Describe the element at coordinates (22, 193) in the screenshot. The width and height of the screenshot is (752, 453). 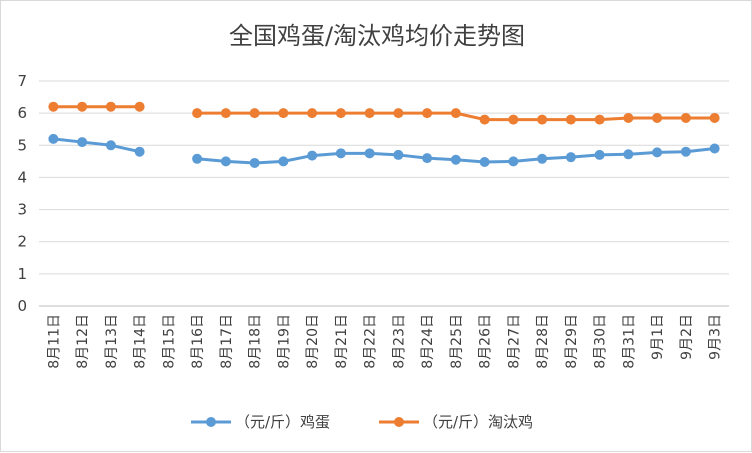
I see `y-axis: 0 1 2 3 4 5 6 7` at that location.